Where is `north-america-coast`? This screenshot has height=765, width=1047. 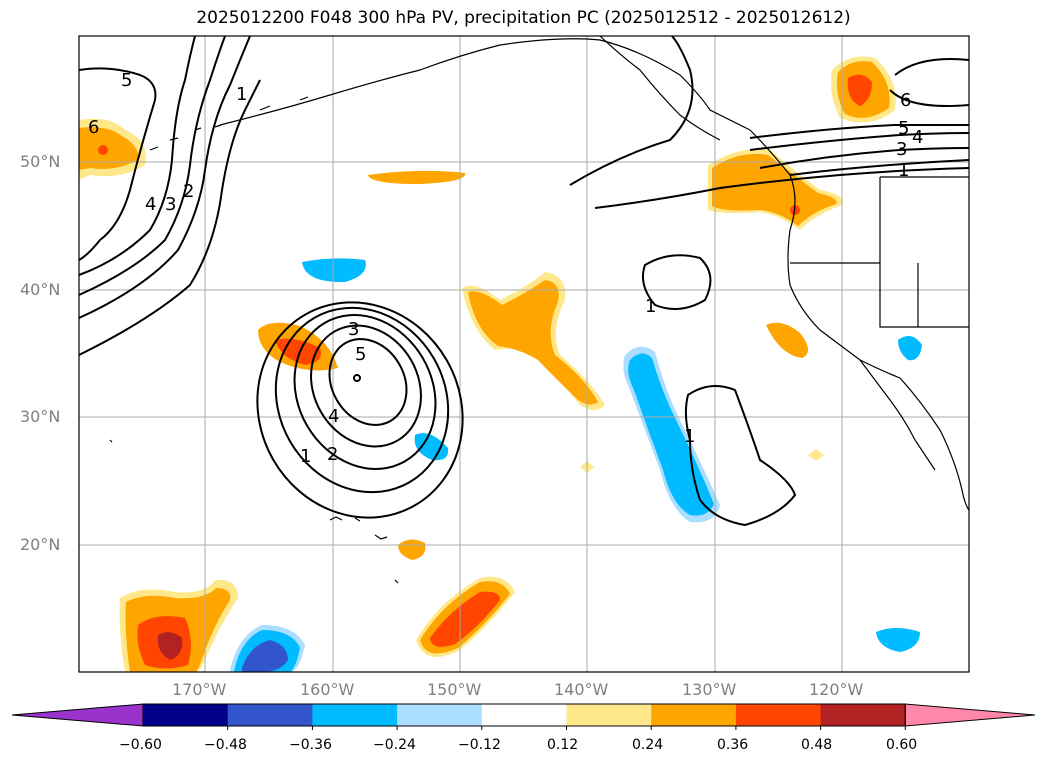
north-america-coast is located at coordinates (859, 320).